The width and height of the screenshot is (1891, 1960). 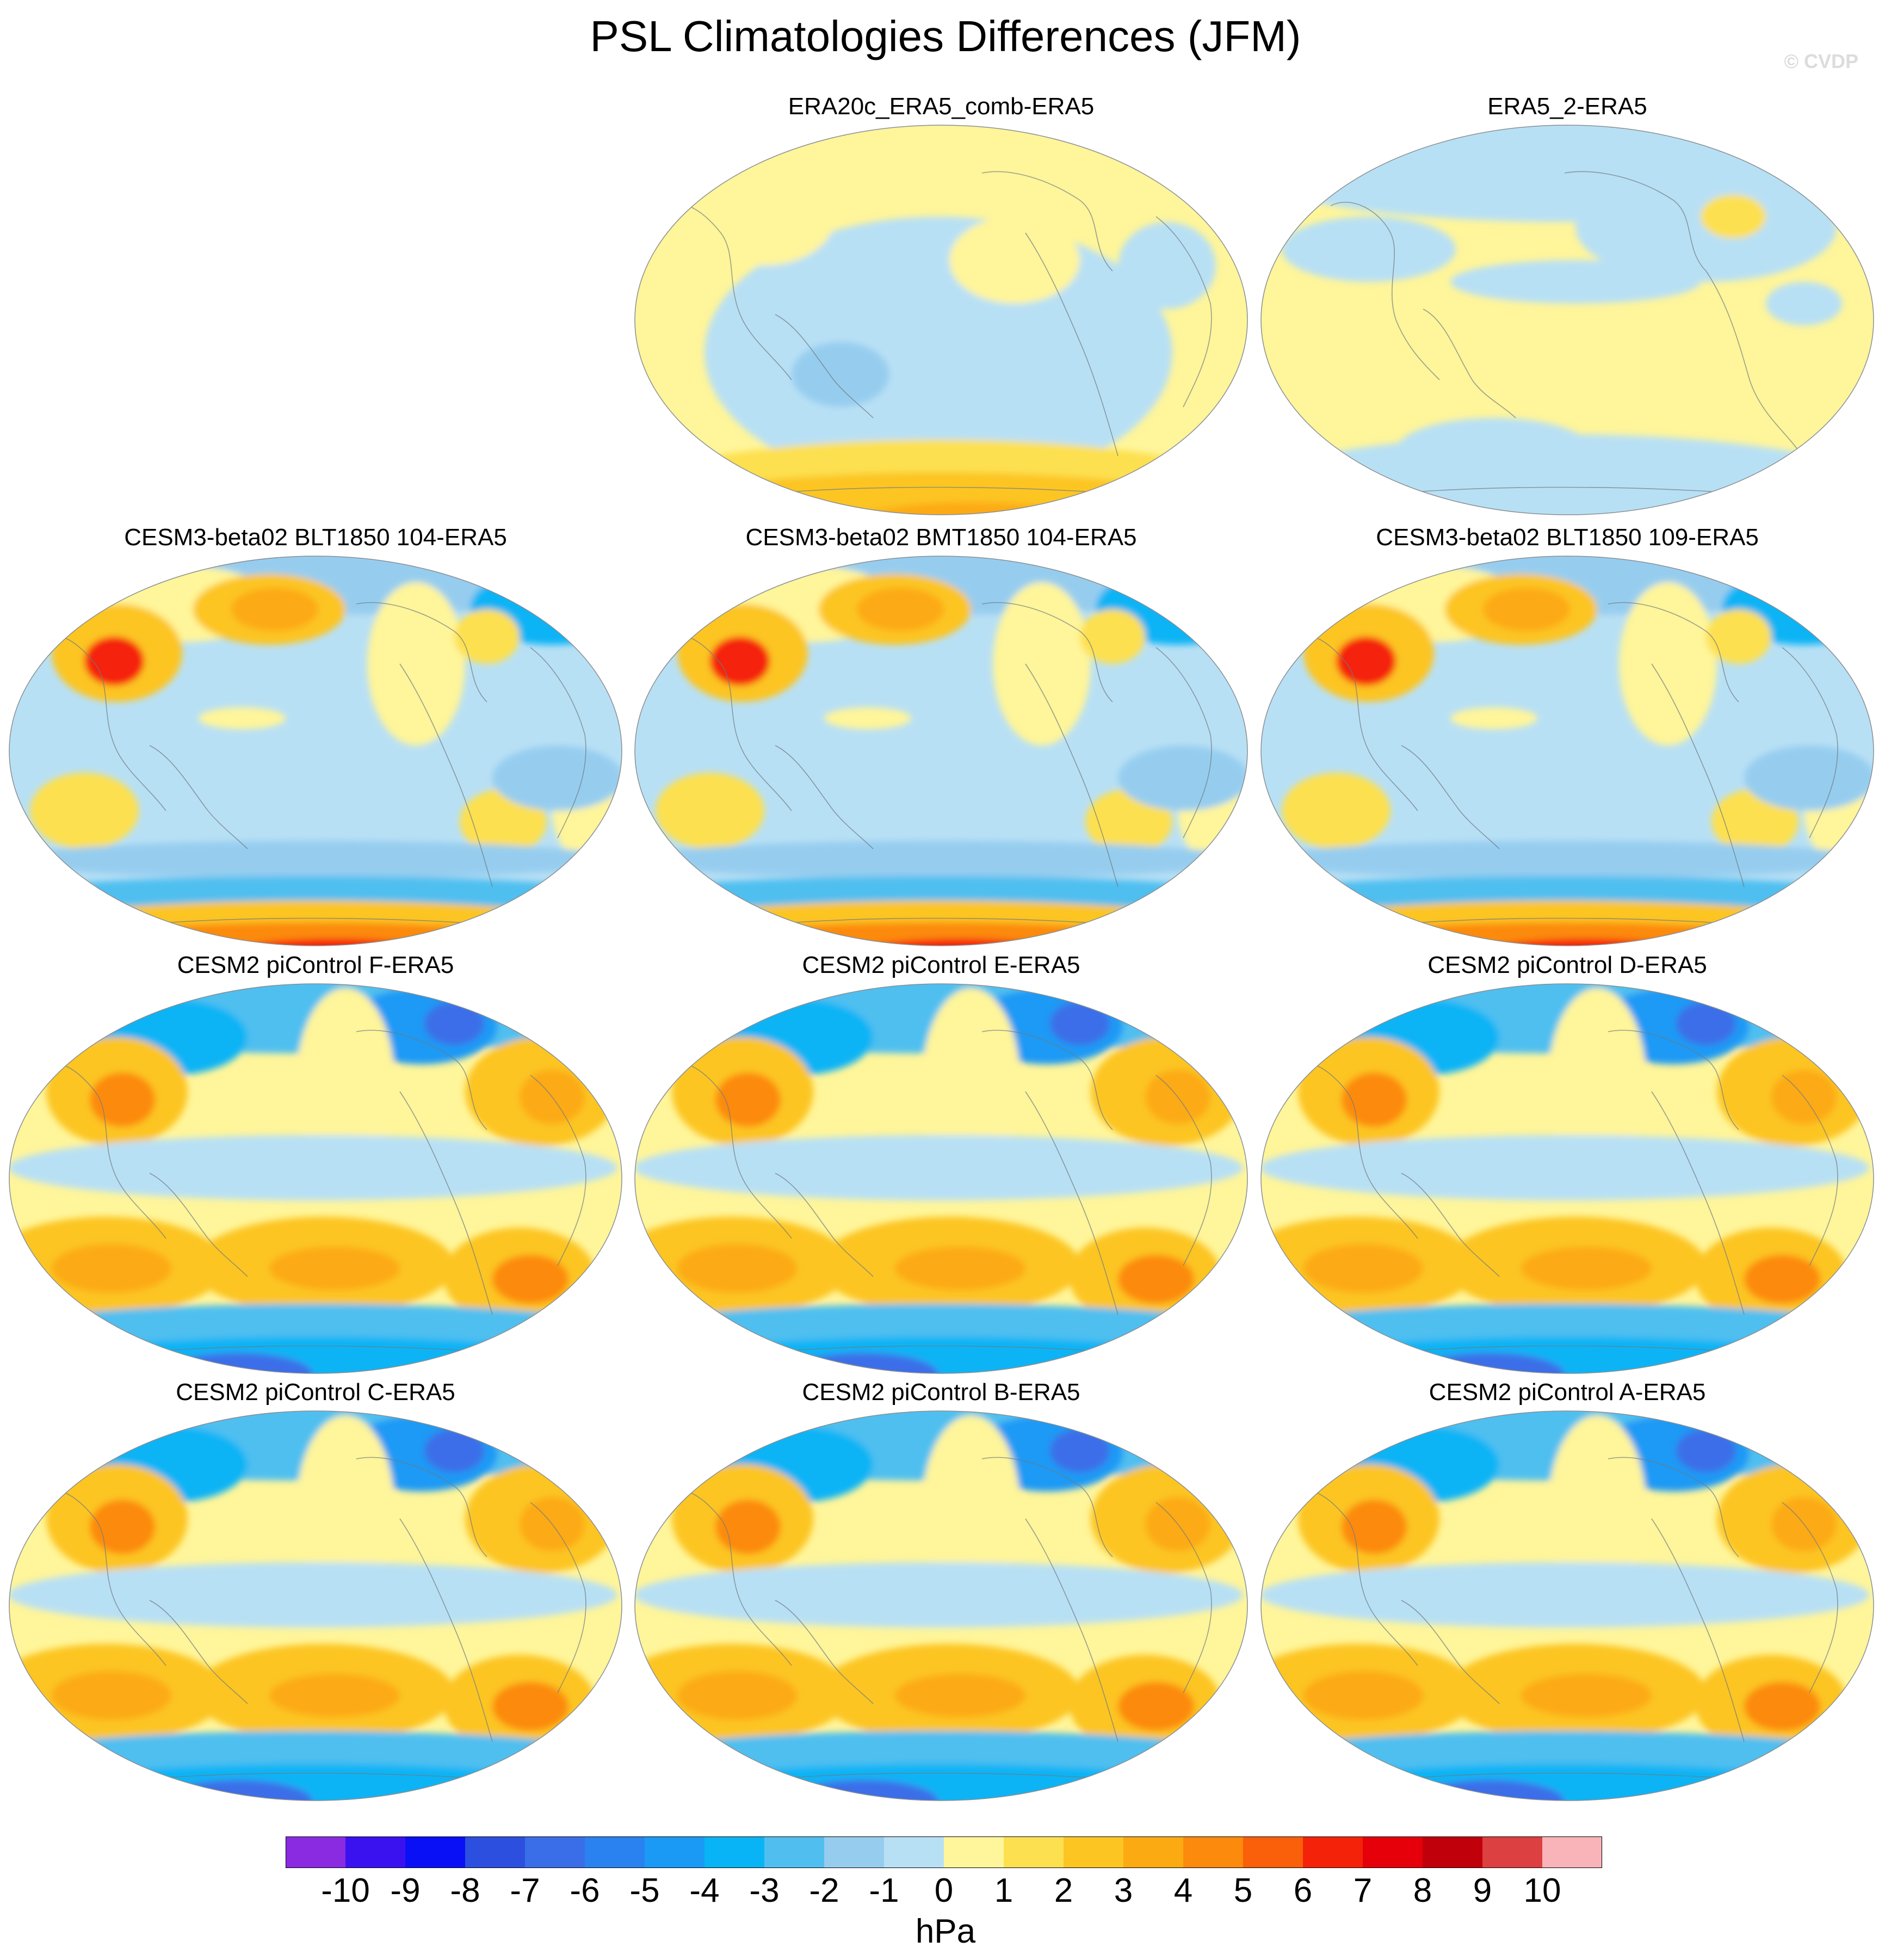 I want to click on colorbar-tick-label: -10, so click(x=345, y=1890).